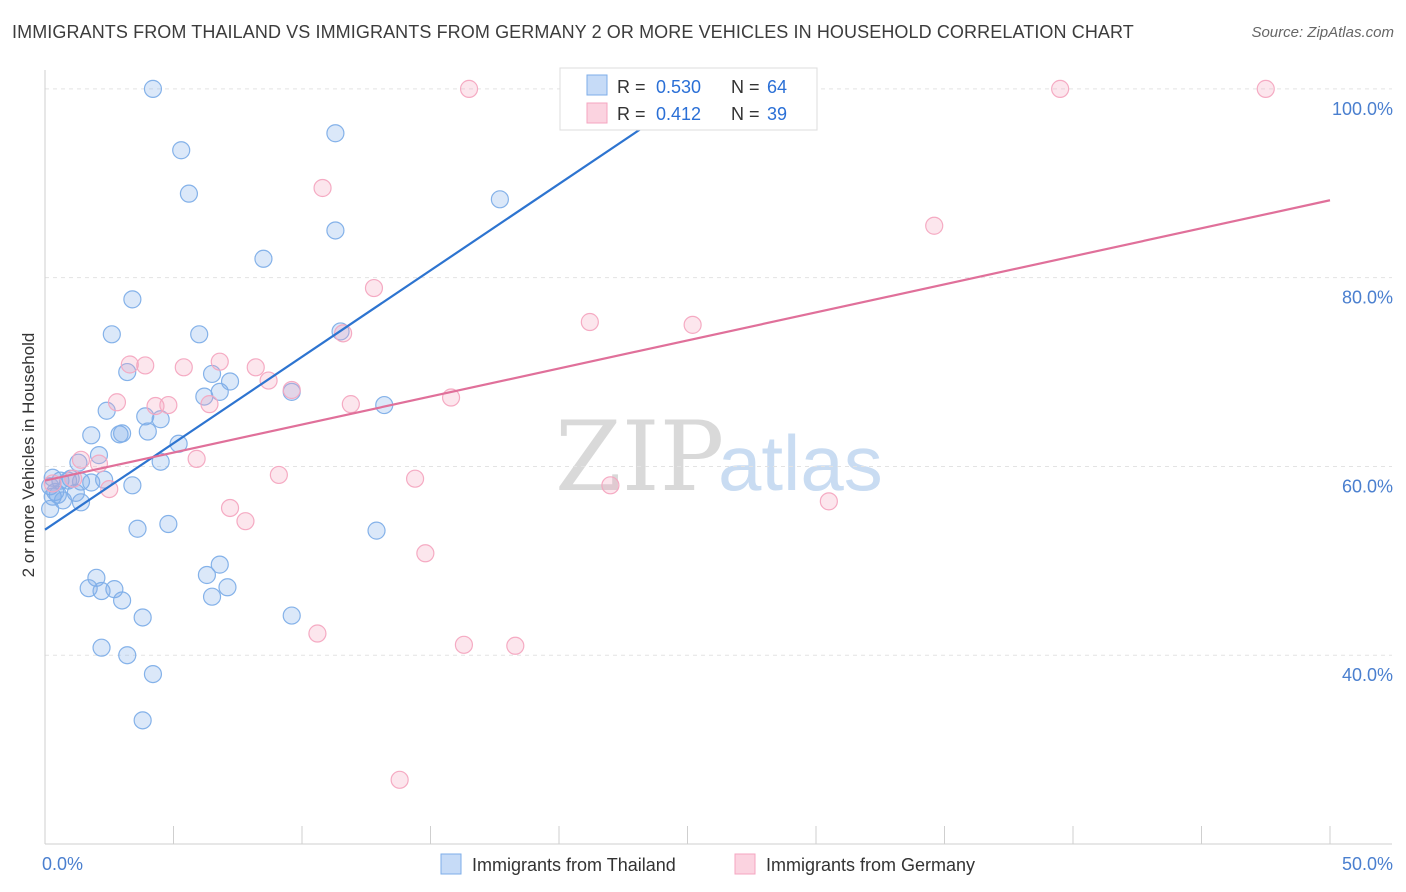 The height and width of the screenshot is (892, 1406). I want to click on bottom-legend-swatch-thailand, so click(451, 864).